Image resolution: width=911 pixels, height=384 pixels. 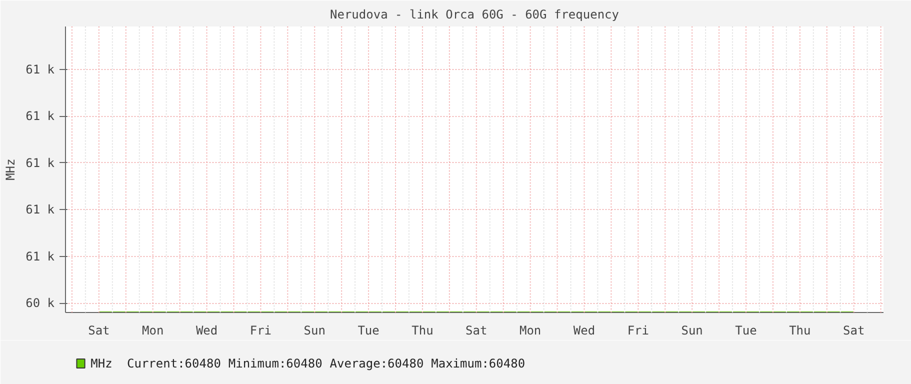 What do you see at coordinates (275, 363) in the screenshot?
I see `text: Minimum:60480` at bounding box center [275, 363].